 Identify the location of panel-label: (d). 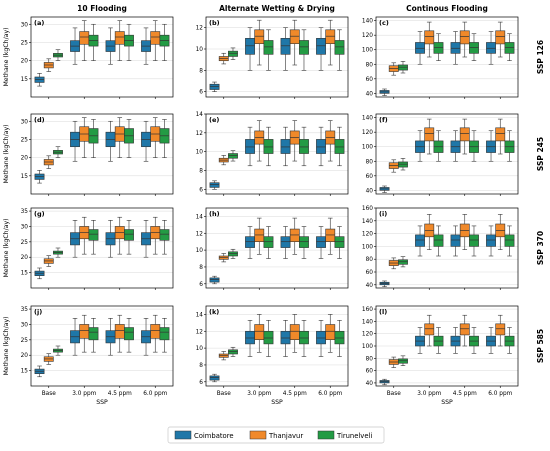
(39, 120).